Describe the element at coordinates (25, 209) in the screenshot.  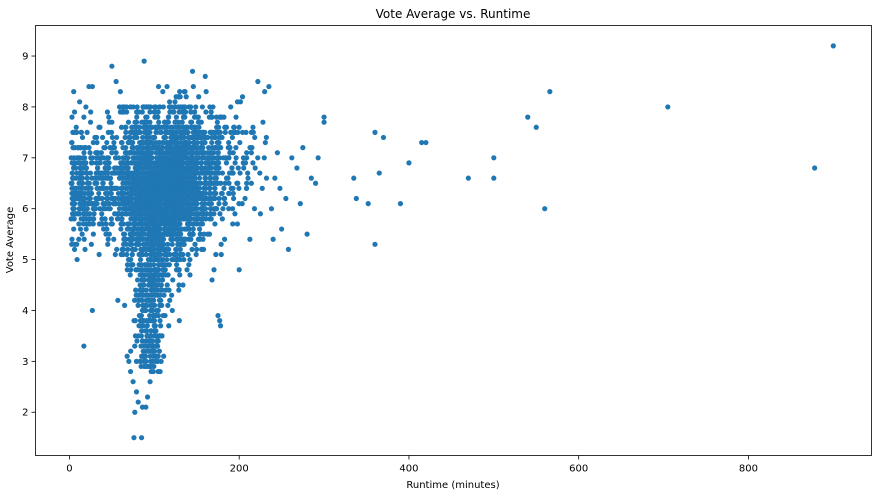
I see `y-tick-label: 6` at that location.